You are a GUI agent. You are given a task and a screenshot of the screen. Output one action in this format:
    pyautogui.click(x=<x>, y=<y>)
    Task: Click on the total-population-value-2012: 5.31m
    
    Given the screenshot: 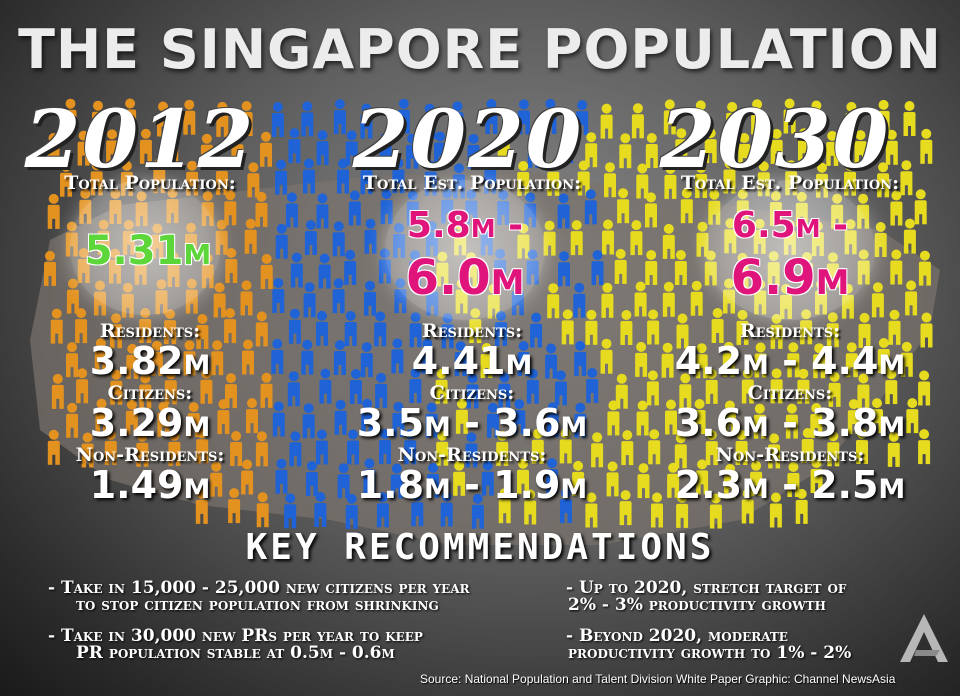 What is the action you would take?
    pyautogui.click(x=148, y=251)
    